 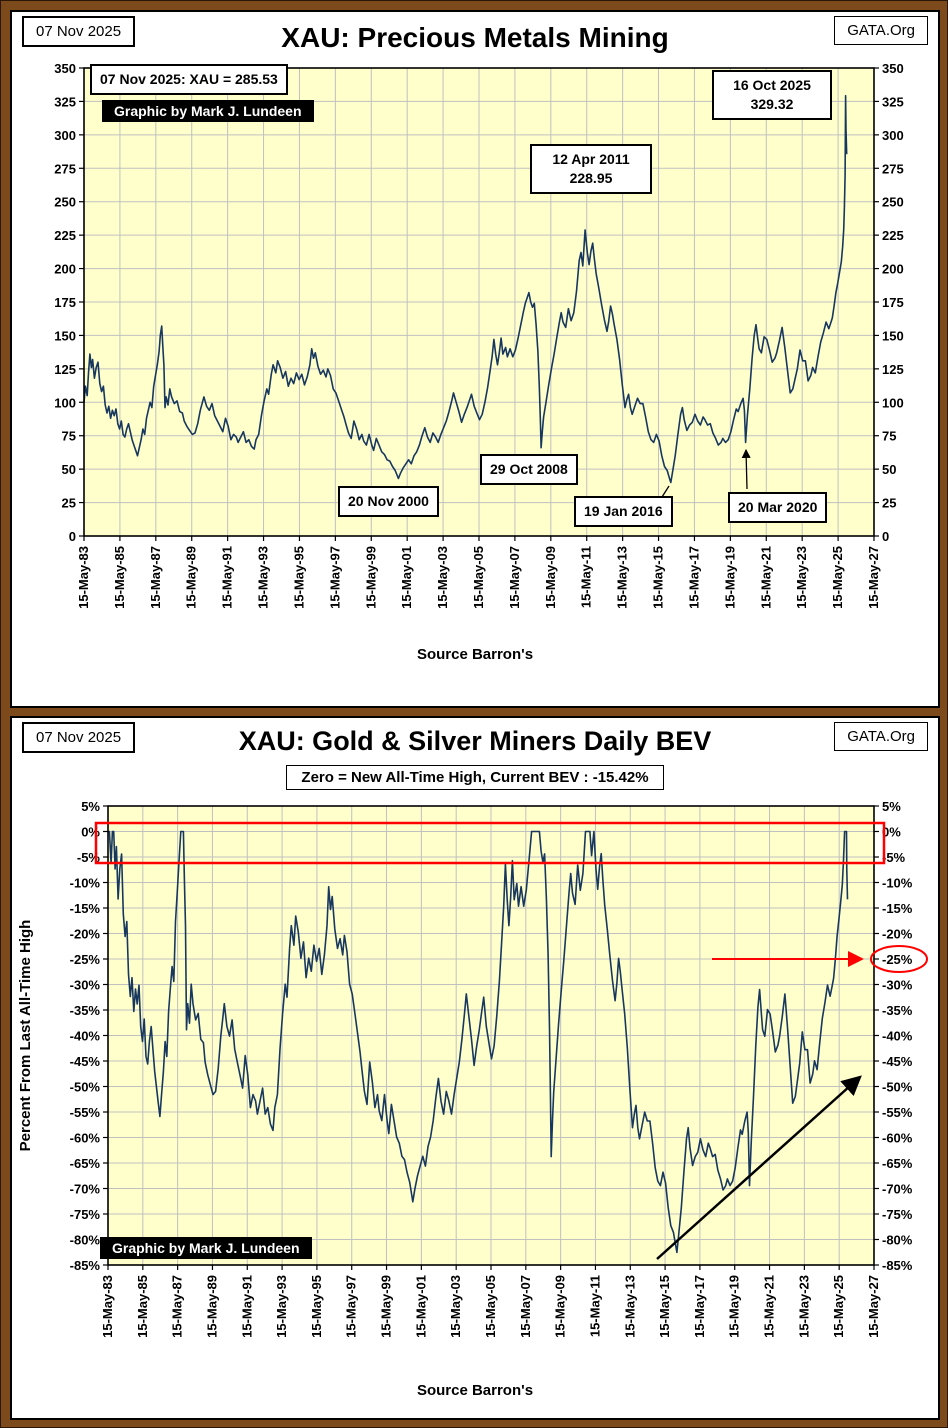 I want to click on annotation-2025-date: 16 Oct 2025, so click(x=772, y=85).